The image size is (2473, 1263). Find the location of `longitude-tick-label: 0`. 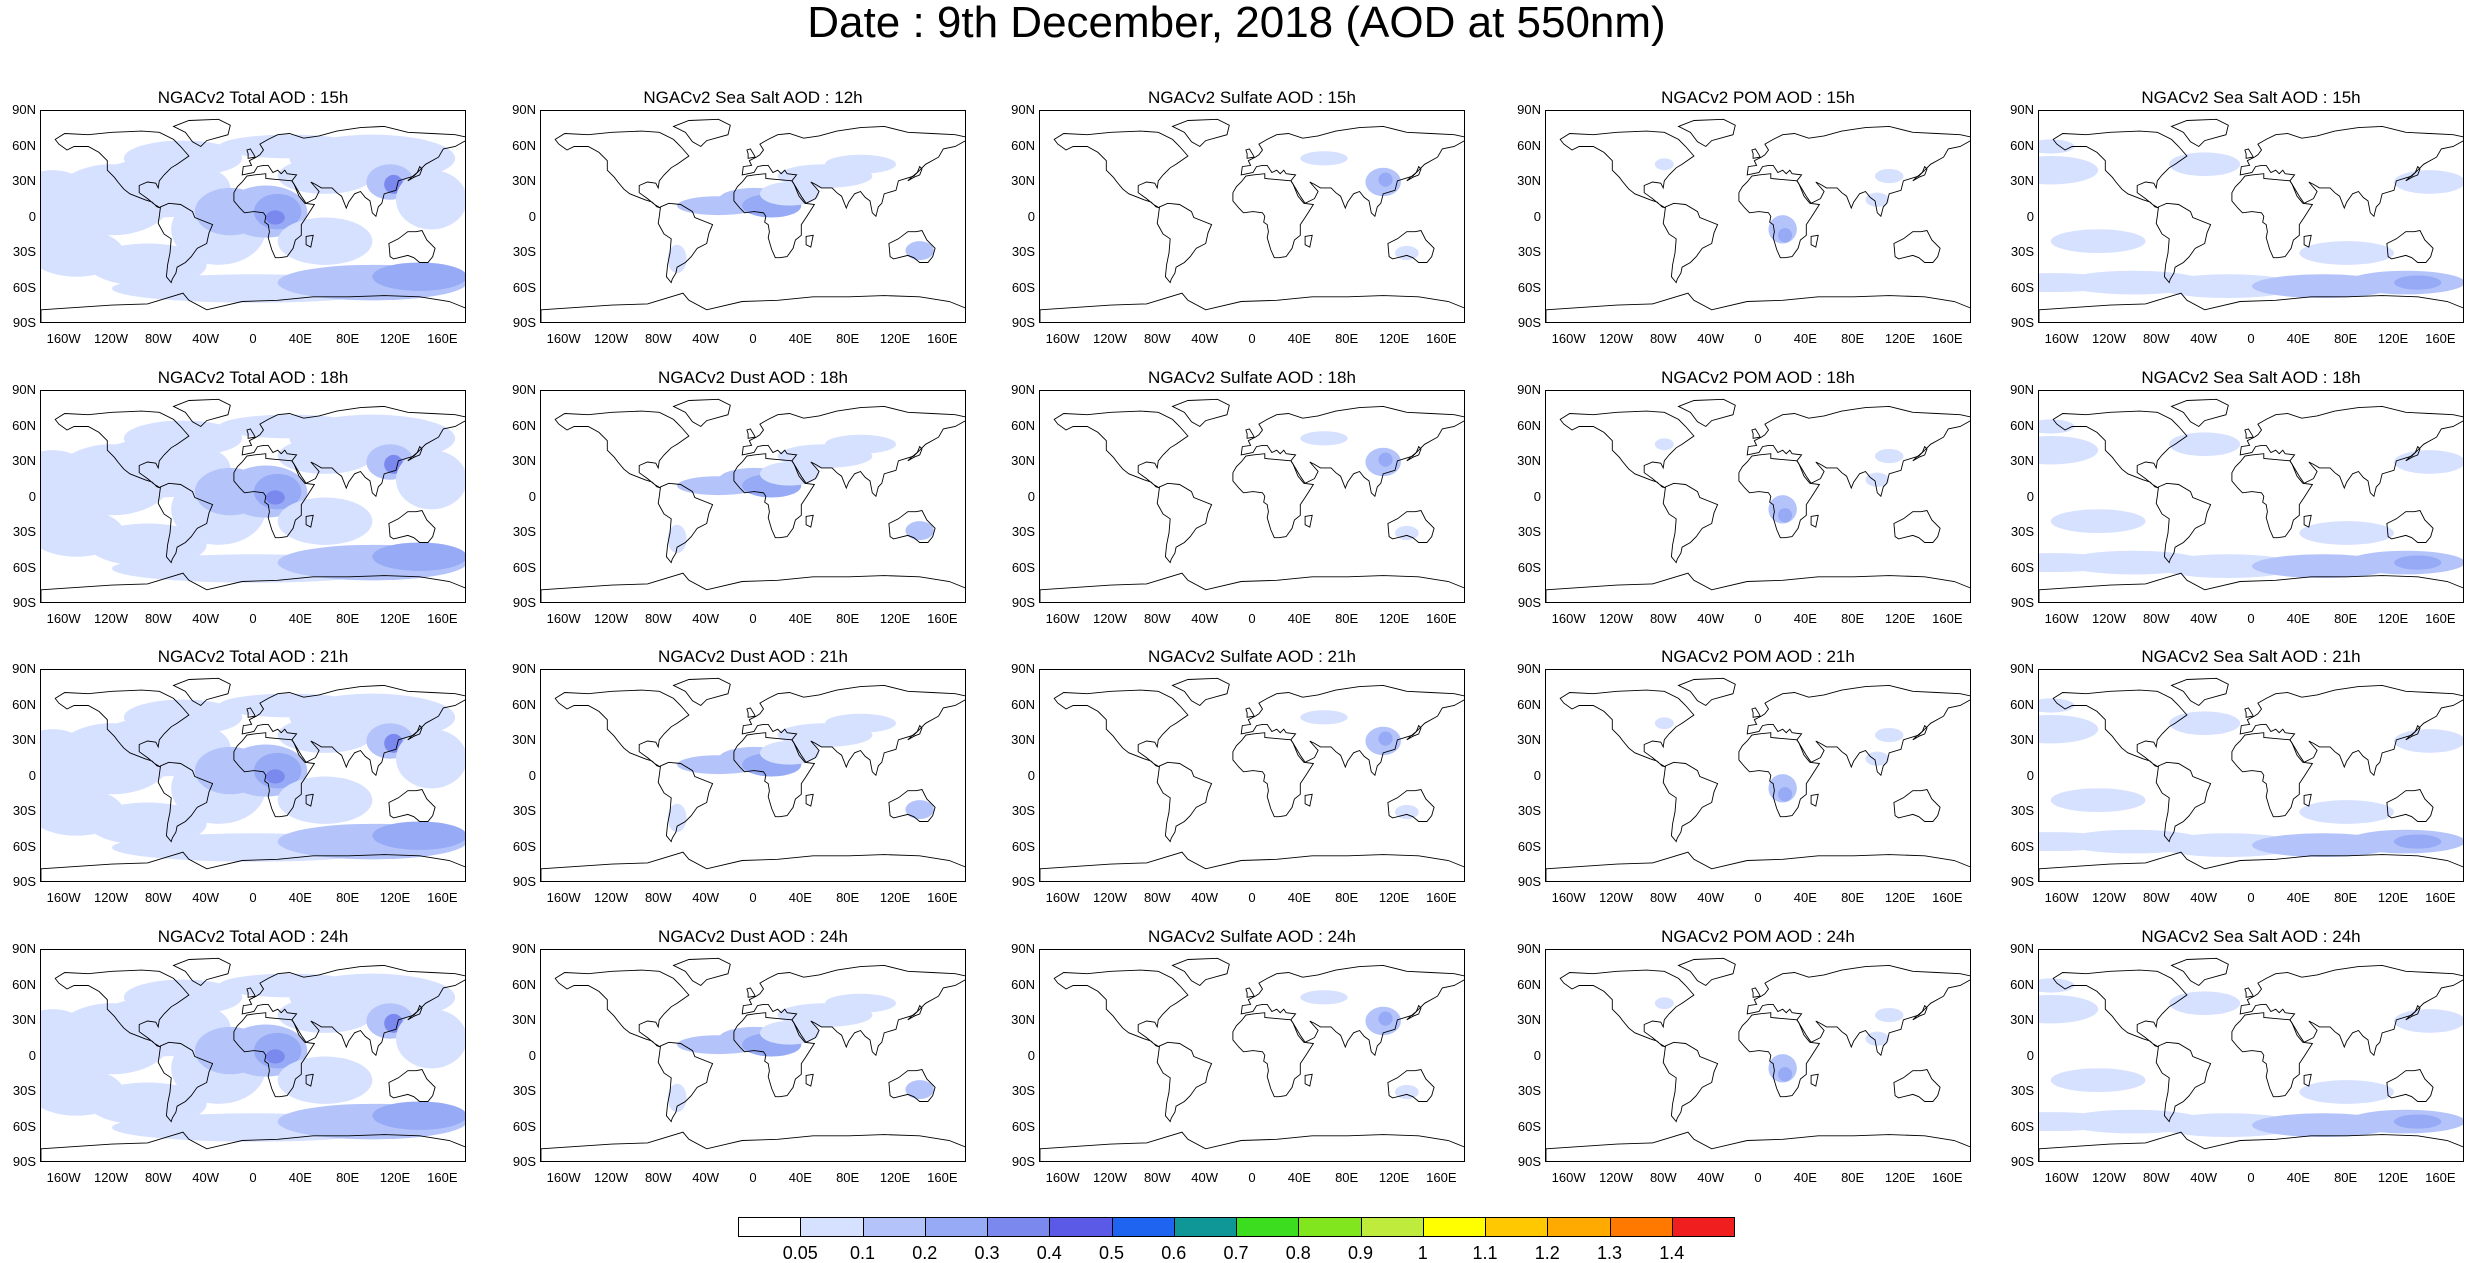

longitude-tick-label: 0 is located at coordinates (253, 1177).